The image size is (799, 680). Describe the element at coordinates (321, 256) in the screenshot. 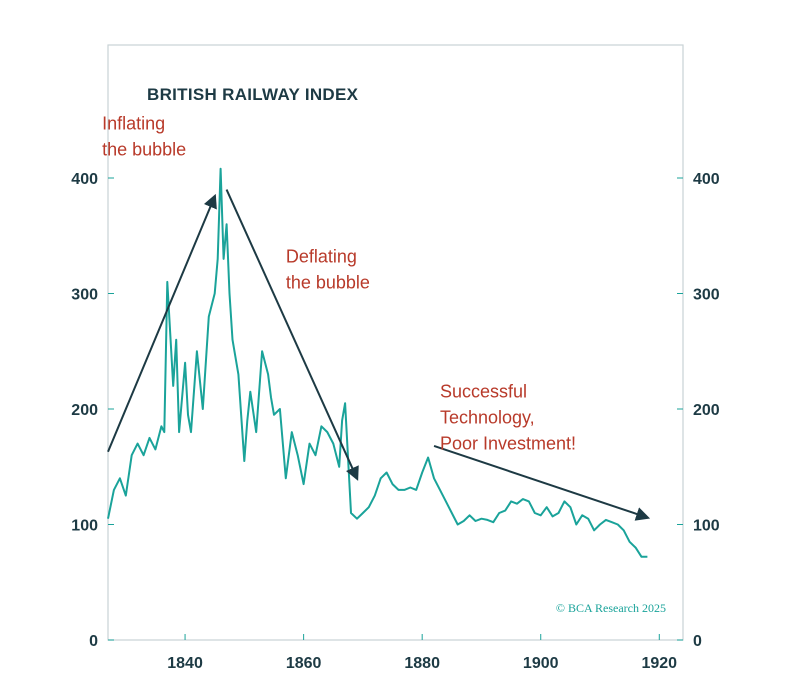

I see `annotation-line: Deflating` at that location.